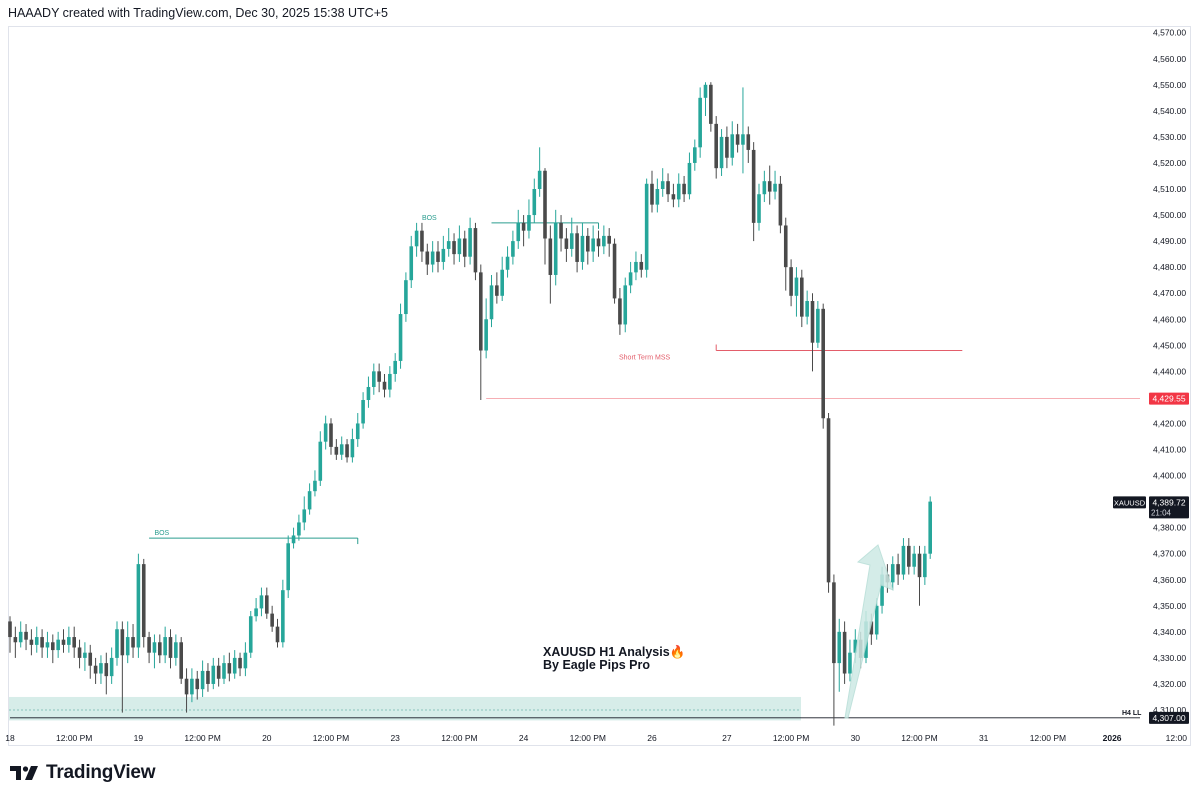  What do you see at coordinates (1169, 423) in the screenshot?
I see `price-tick-label: 4,420.00` at bounding box center [1169, 423].